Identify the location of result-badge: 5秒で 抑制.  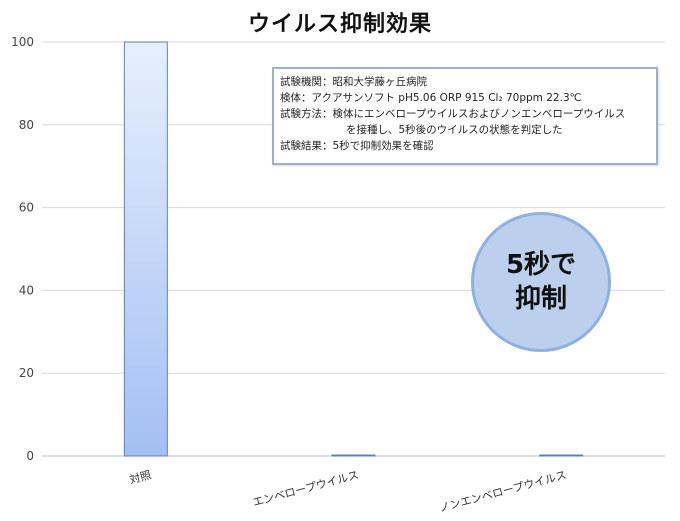
(541, 282).